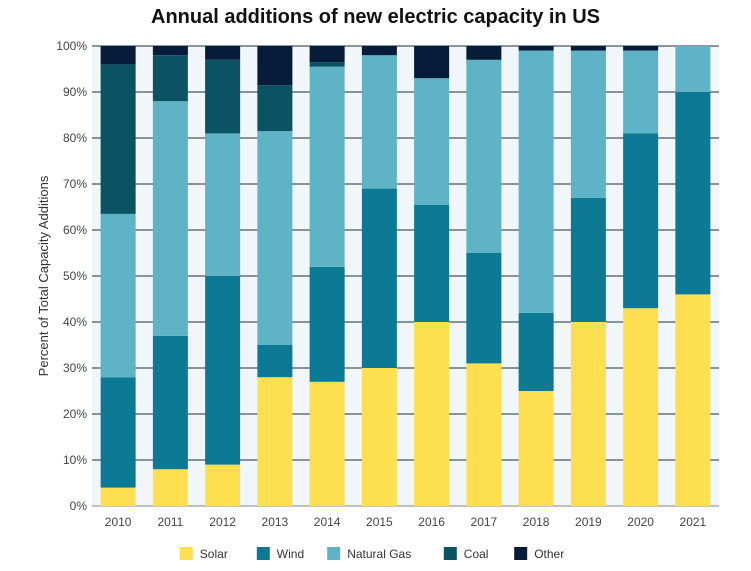 The width and height of the screenshot is (751, 571). Describe the element at coordinates (75, 276) in the screenshot. I see `y-tick-label: 50%` at that location.